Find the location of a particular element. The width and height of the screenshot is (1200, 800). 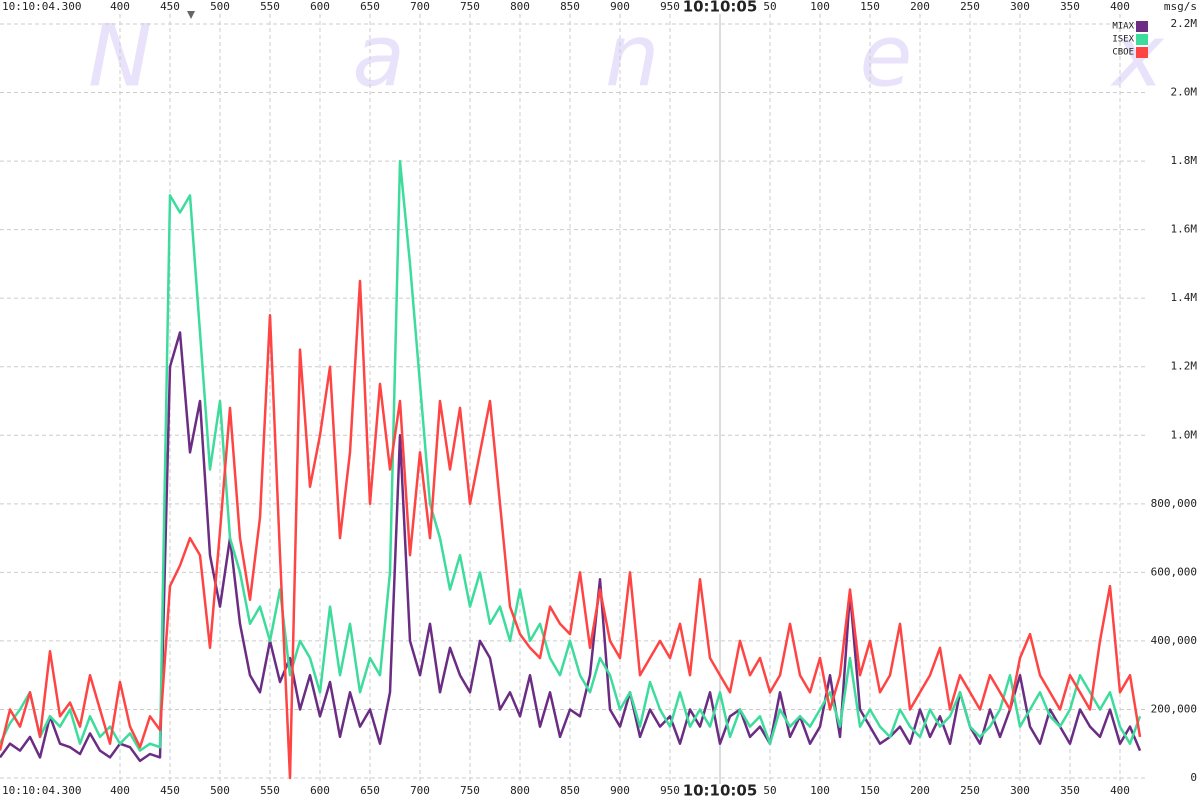

y-tick-label: 400,000 is located at coordinates (1174, 640).